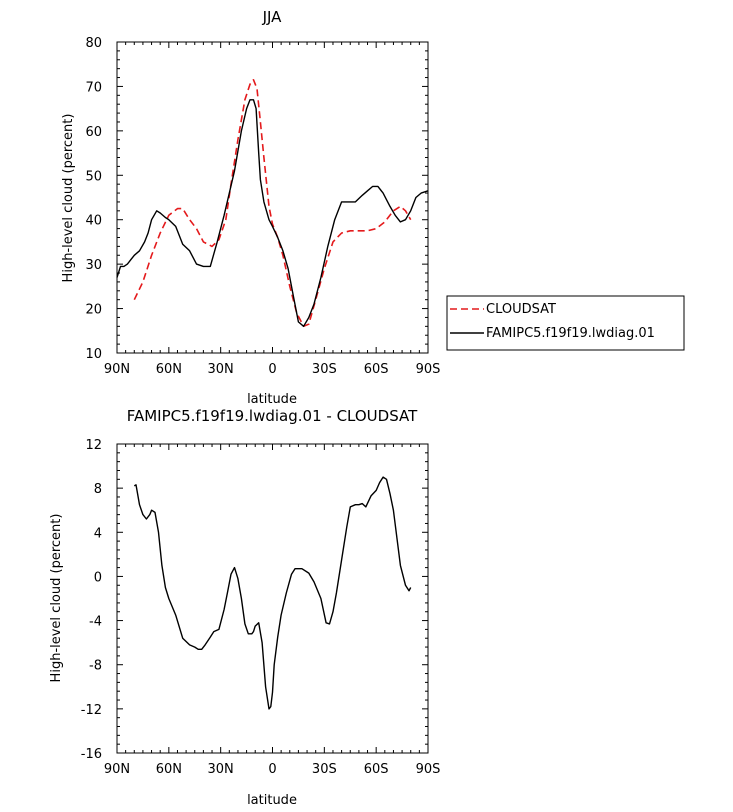 The image size is (733, 812). Describe the element at coordinates (98, 489) in the screenshot. I see `y-tick-label: 8` at that location.